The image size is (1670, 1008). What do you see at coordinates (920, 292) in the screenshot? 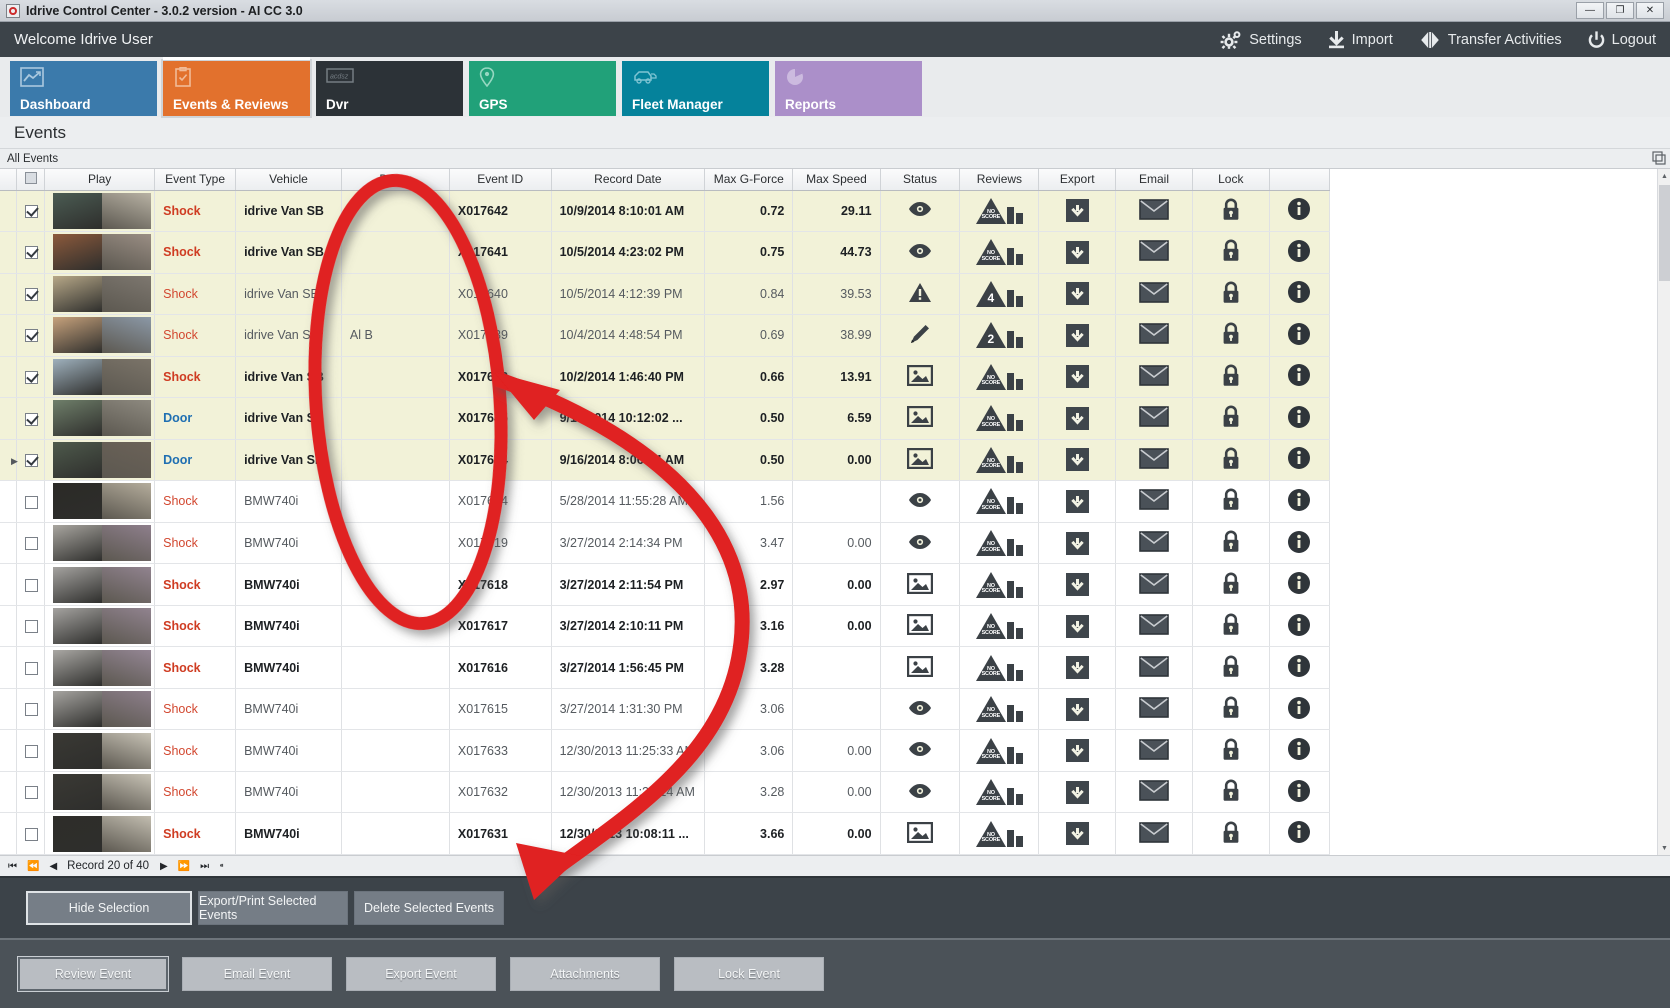
I see `warning-triangle-icon` at bounding box center [920, 292].